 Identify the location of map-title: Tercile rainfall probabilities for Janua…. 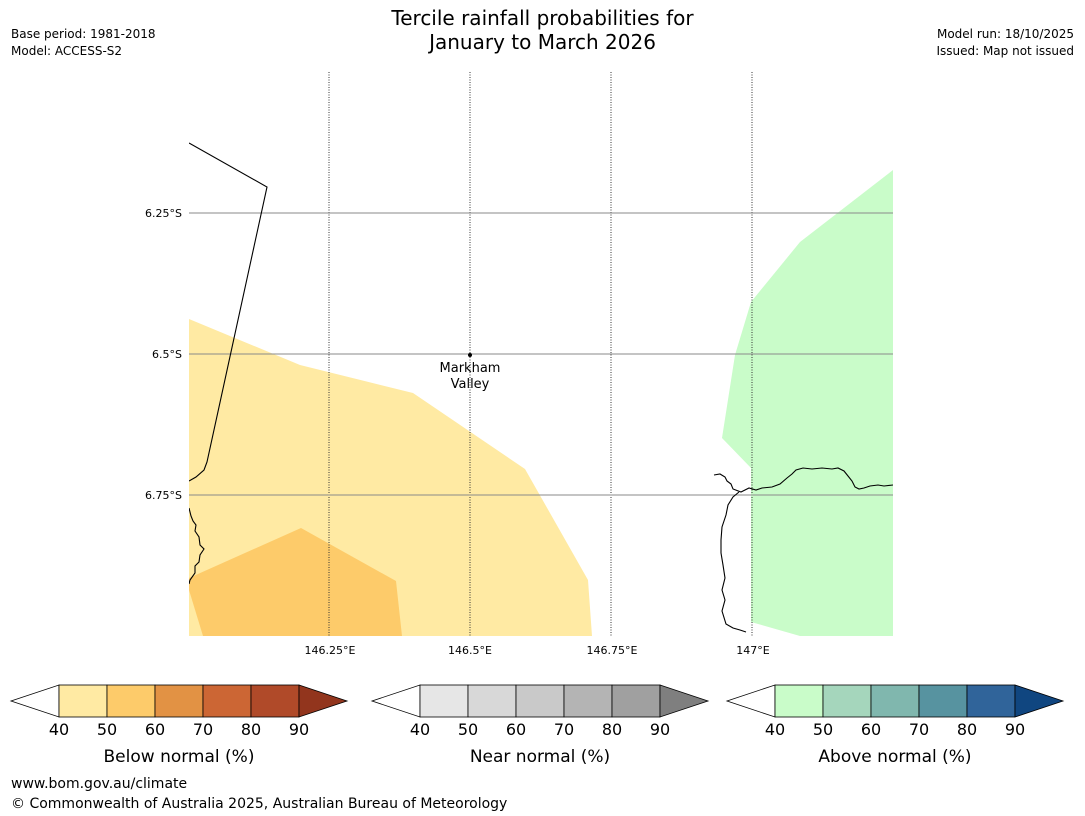
(542, 30).